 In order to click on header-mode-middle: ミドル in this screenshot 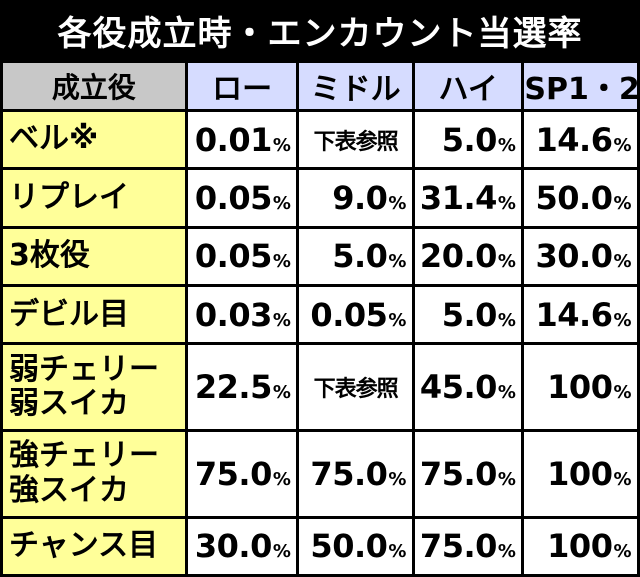, I will do `click(355, 86)`.